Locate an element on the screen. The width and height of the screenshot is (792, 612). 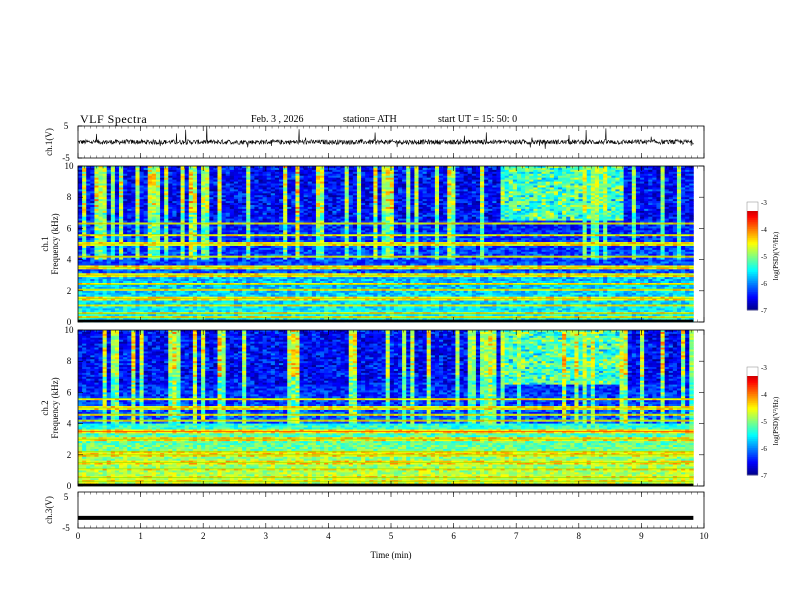
x-tick-label: 7 is located at coordinates (516, 536).